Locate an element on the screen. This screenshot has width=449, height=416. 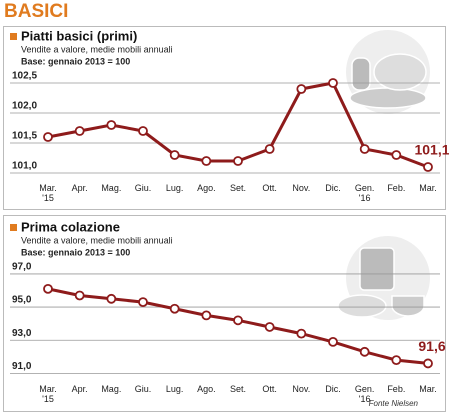
value-label: 91,6 is located at coordinates (431, 346).